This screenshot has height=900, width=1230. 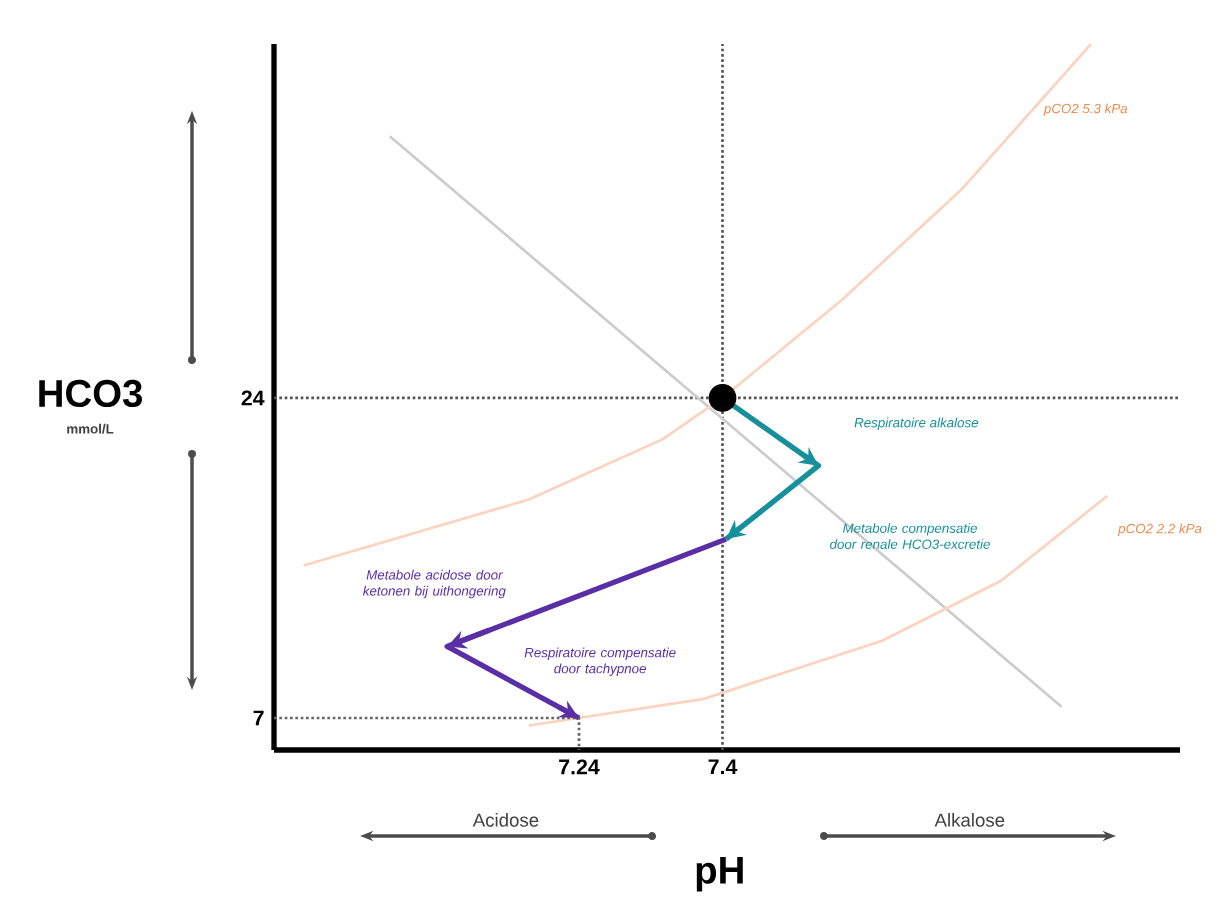 I want to click on text: Alkalose, so click(x=969, y=819).